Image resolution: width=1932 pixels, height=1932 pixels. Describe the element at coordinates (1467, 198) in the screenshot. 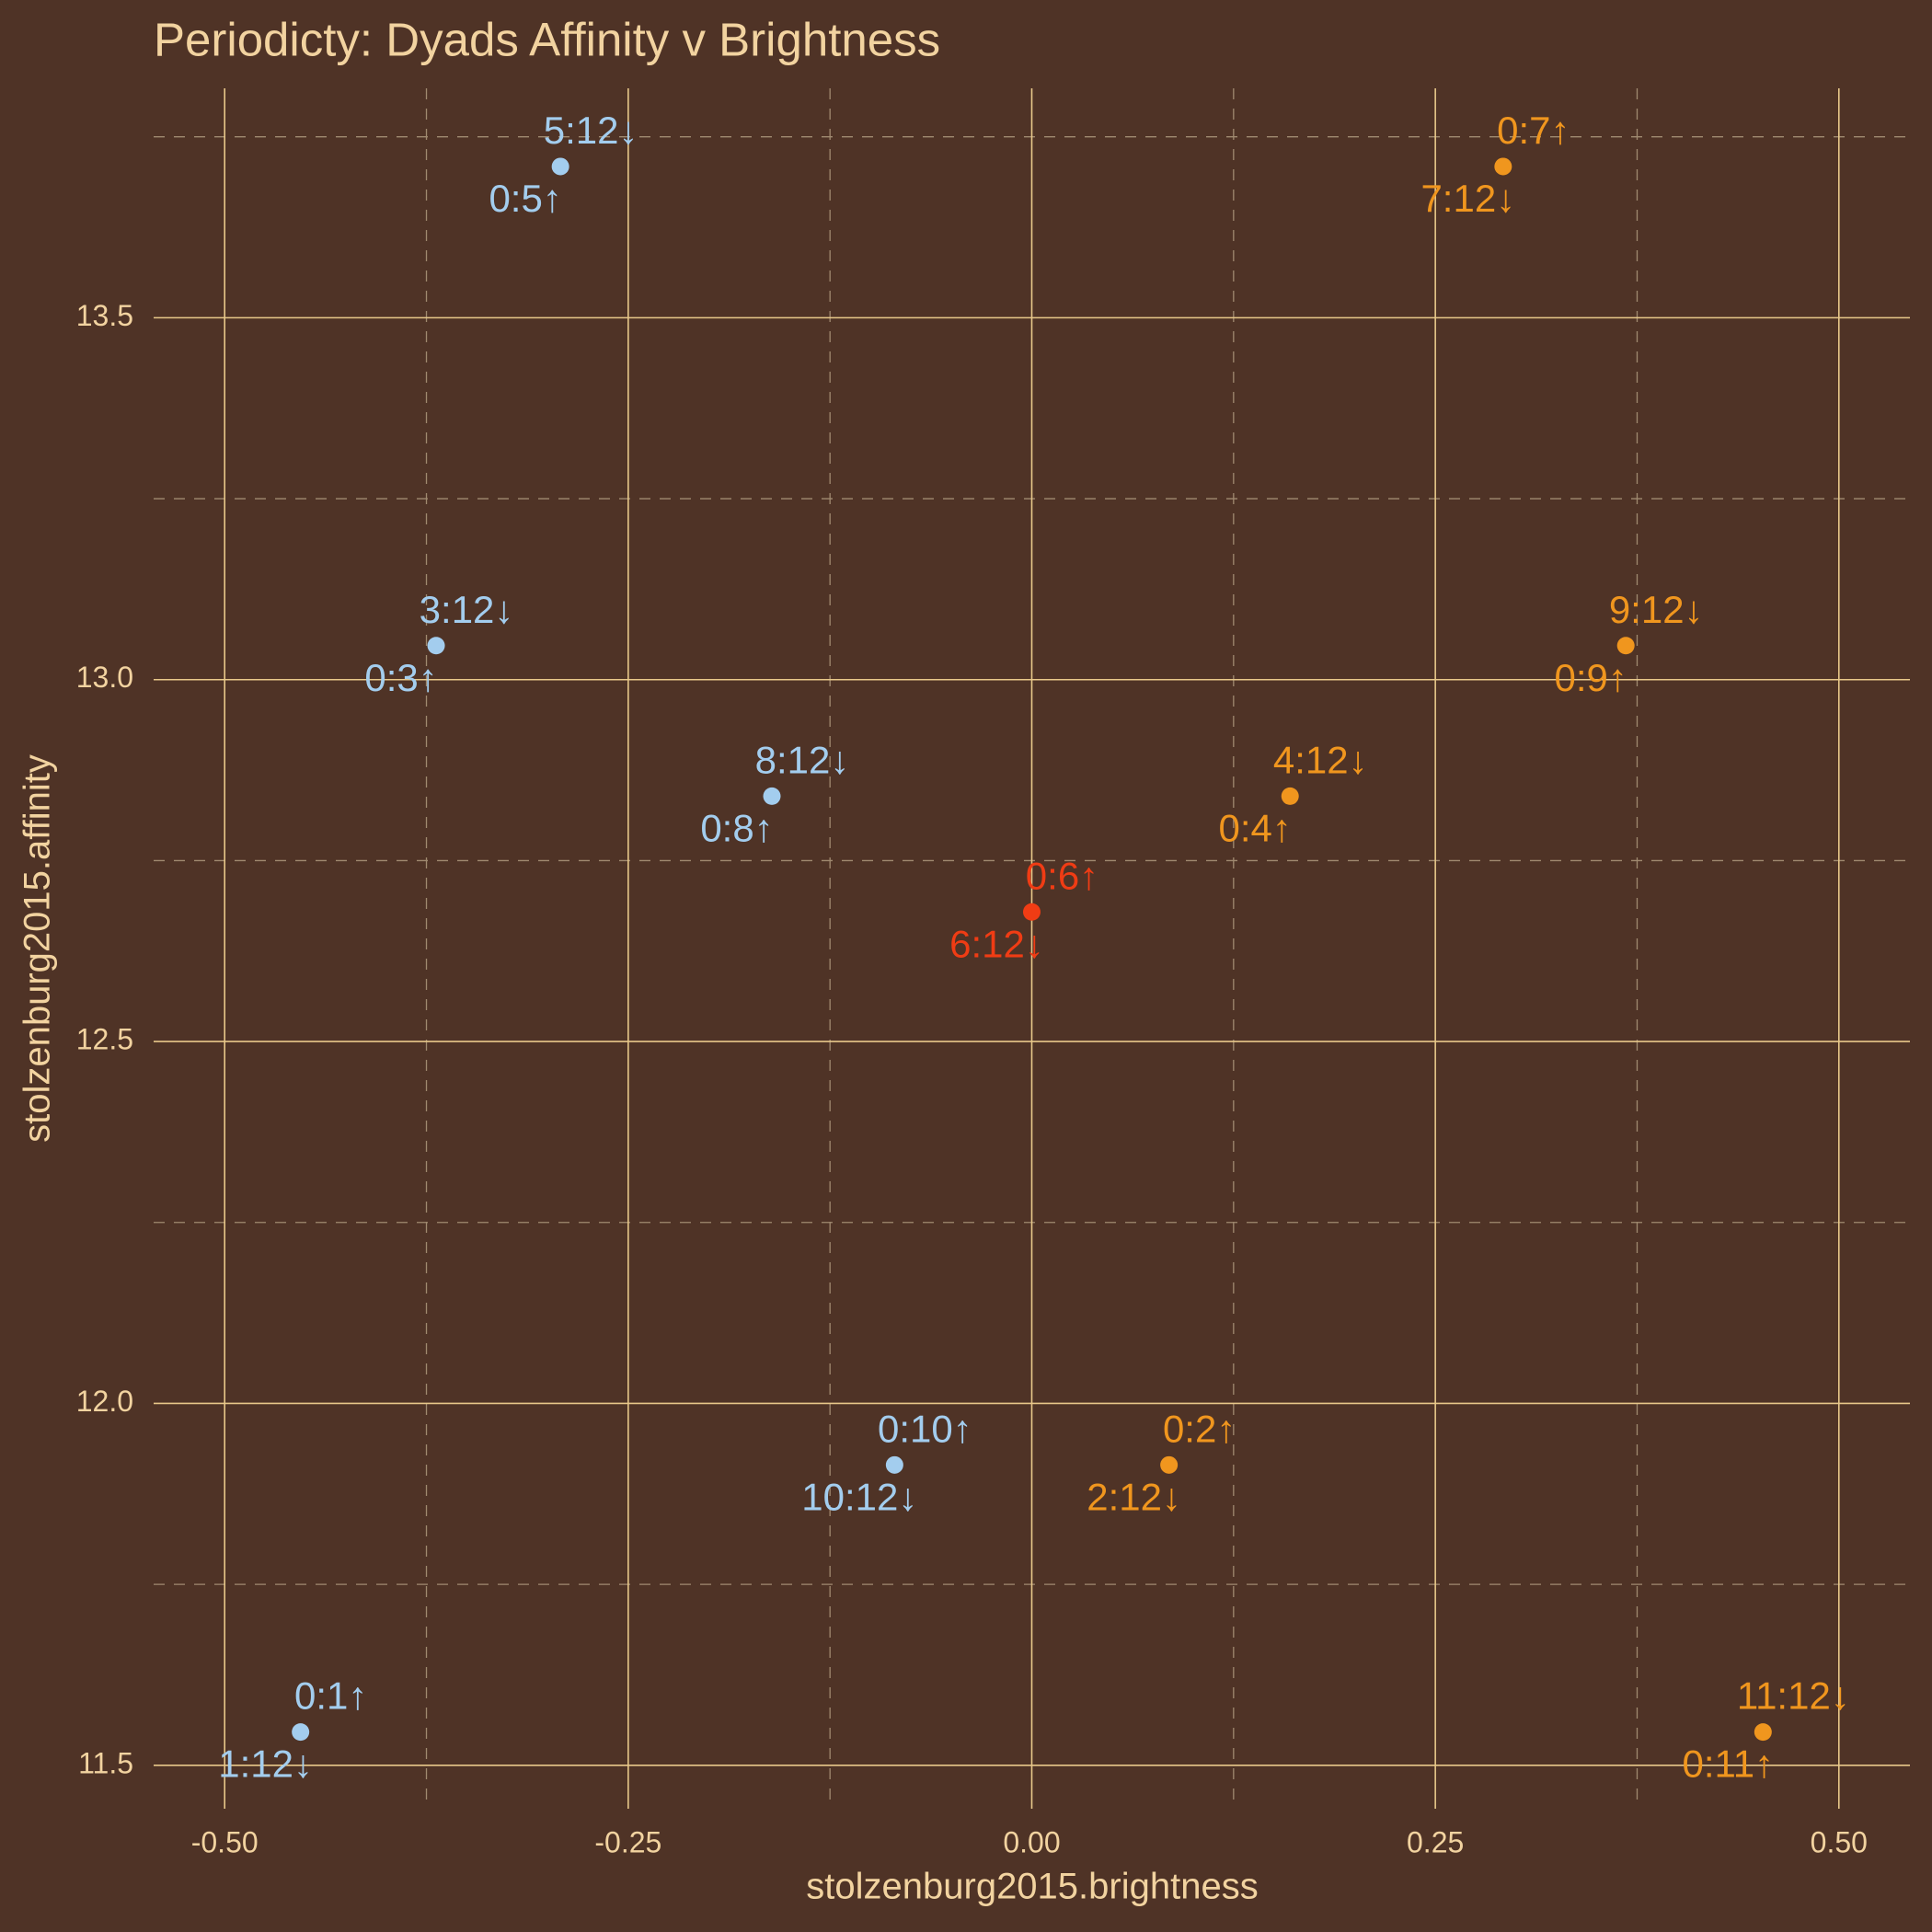

I see `point-label: 7:12↓` at that location.